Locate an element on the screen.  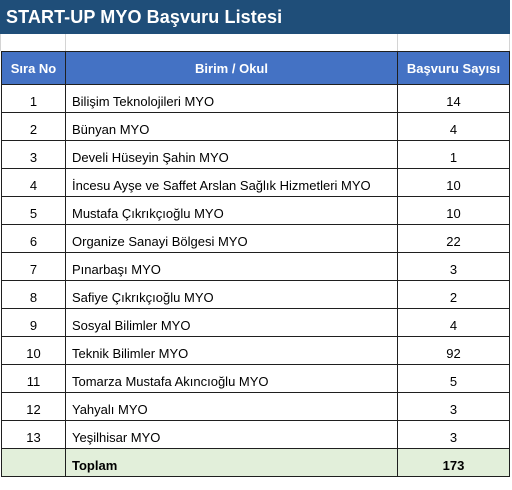
unit-name: Sosyal Bilimler MYO is located at coordinates (231, 322).